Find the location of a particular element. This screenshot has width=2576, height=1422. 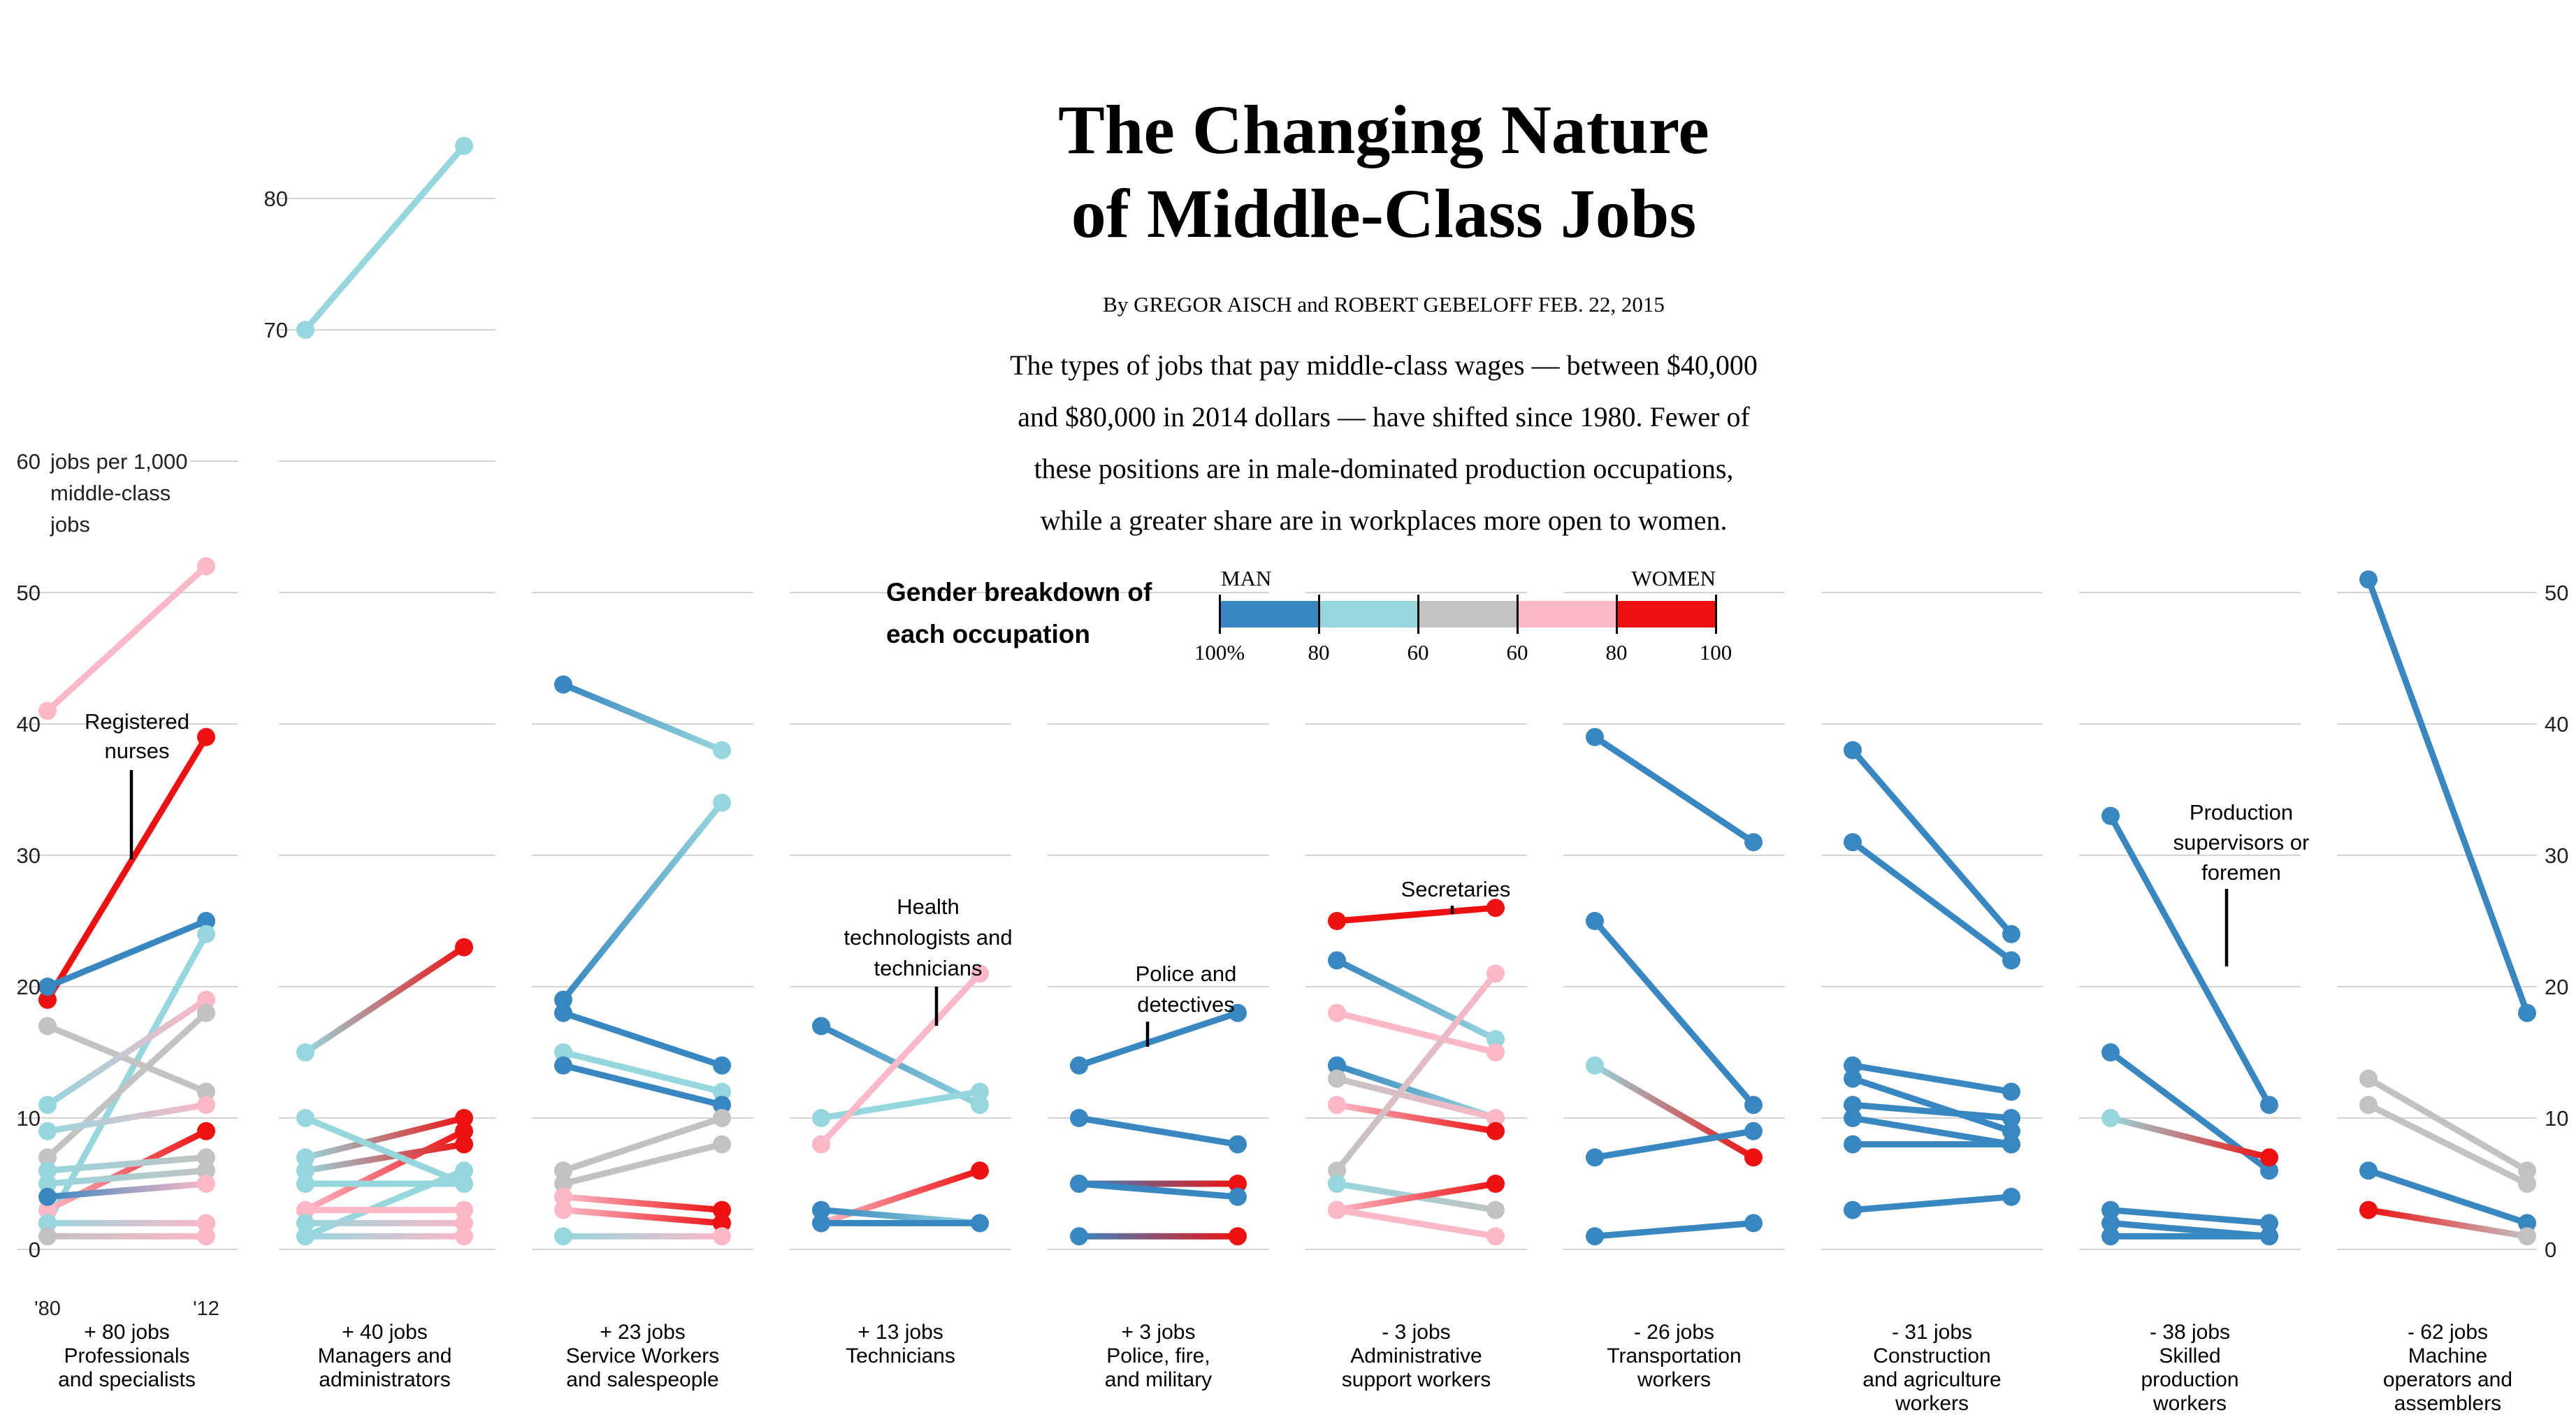

legend-swatch-c is located at coordinates (1368, 614).